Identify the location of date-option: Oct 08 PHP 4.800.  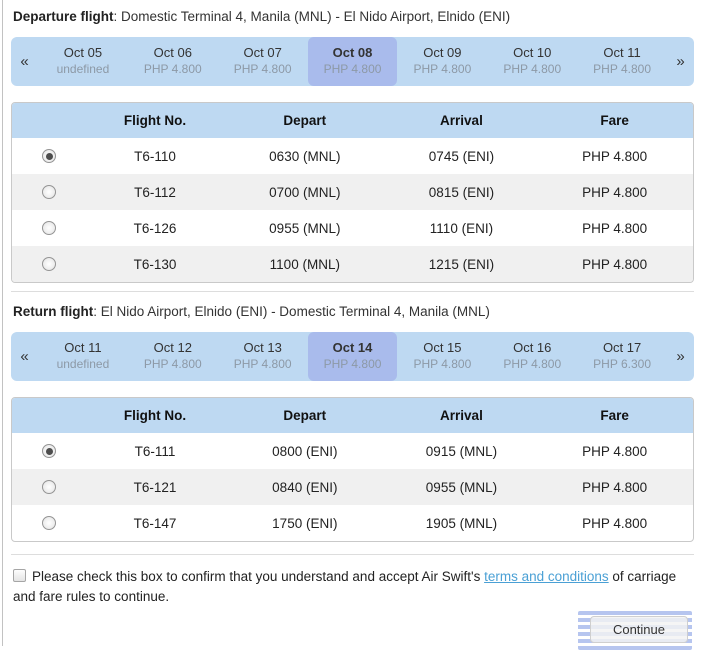
(352, 61).